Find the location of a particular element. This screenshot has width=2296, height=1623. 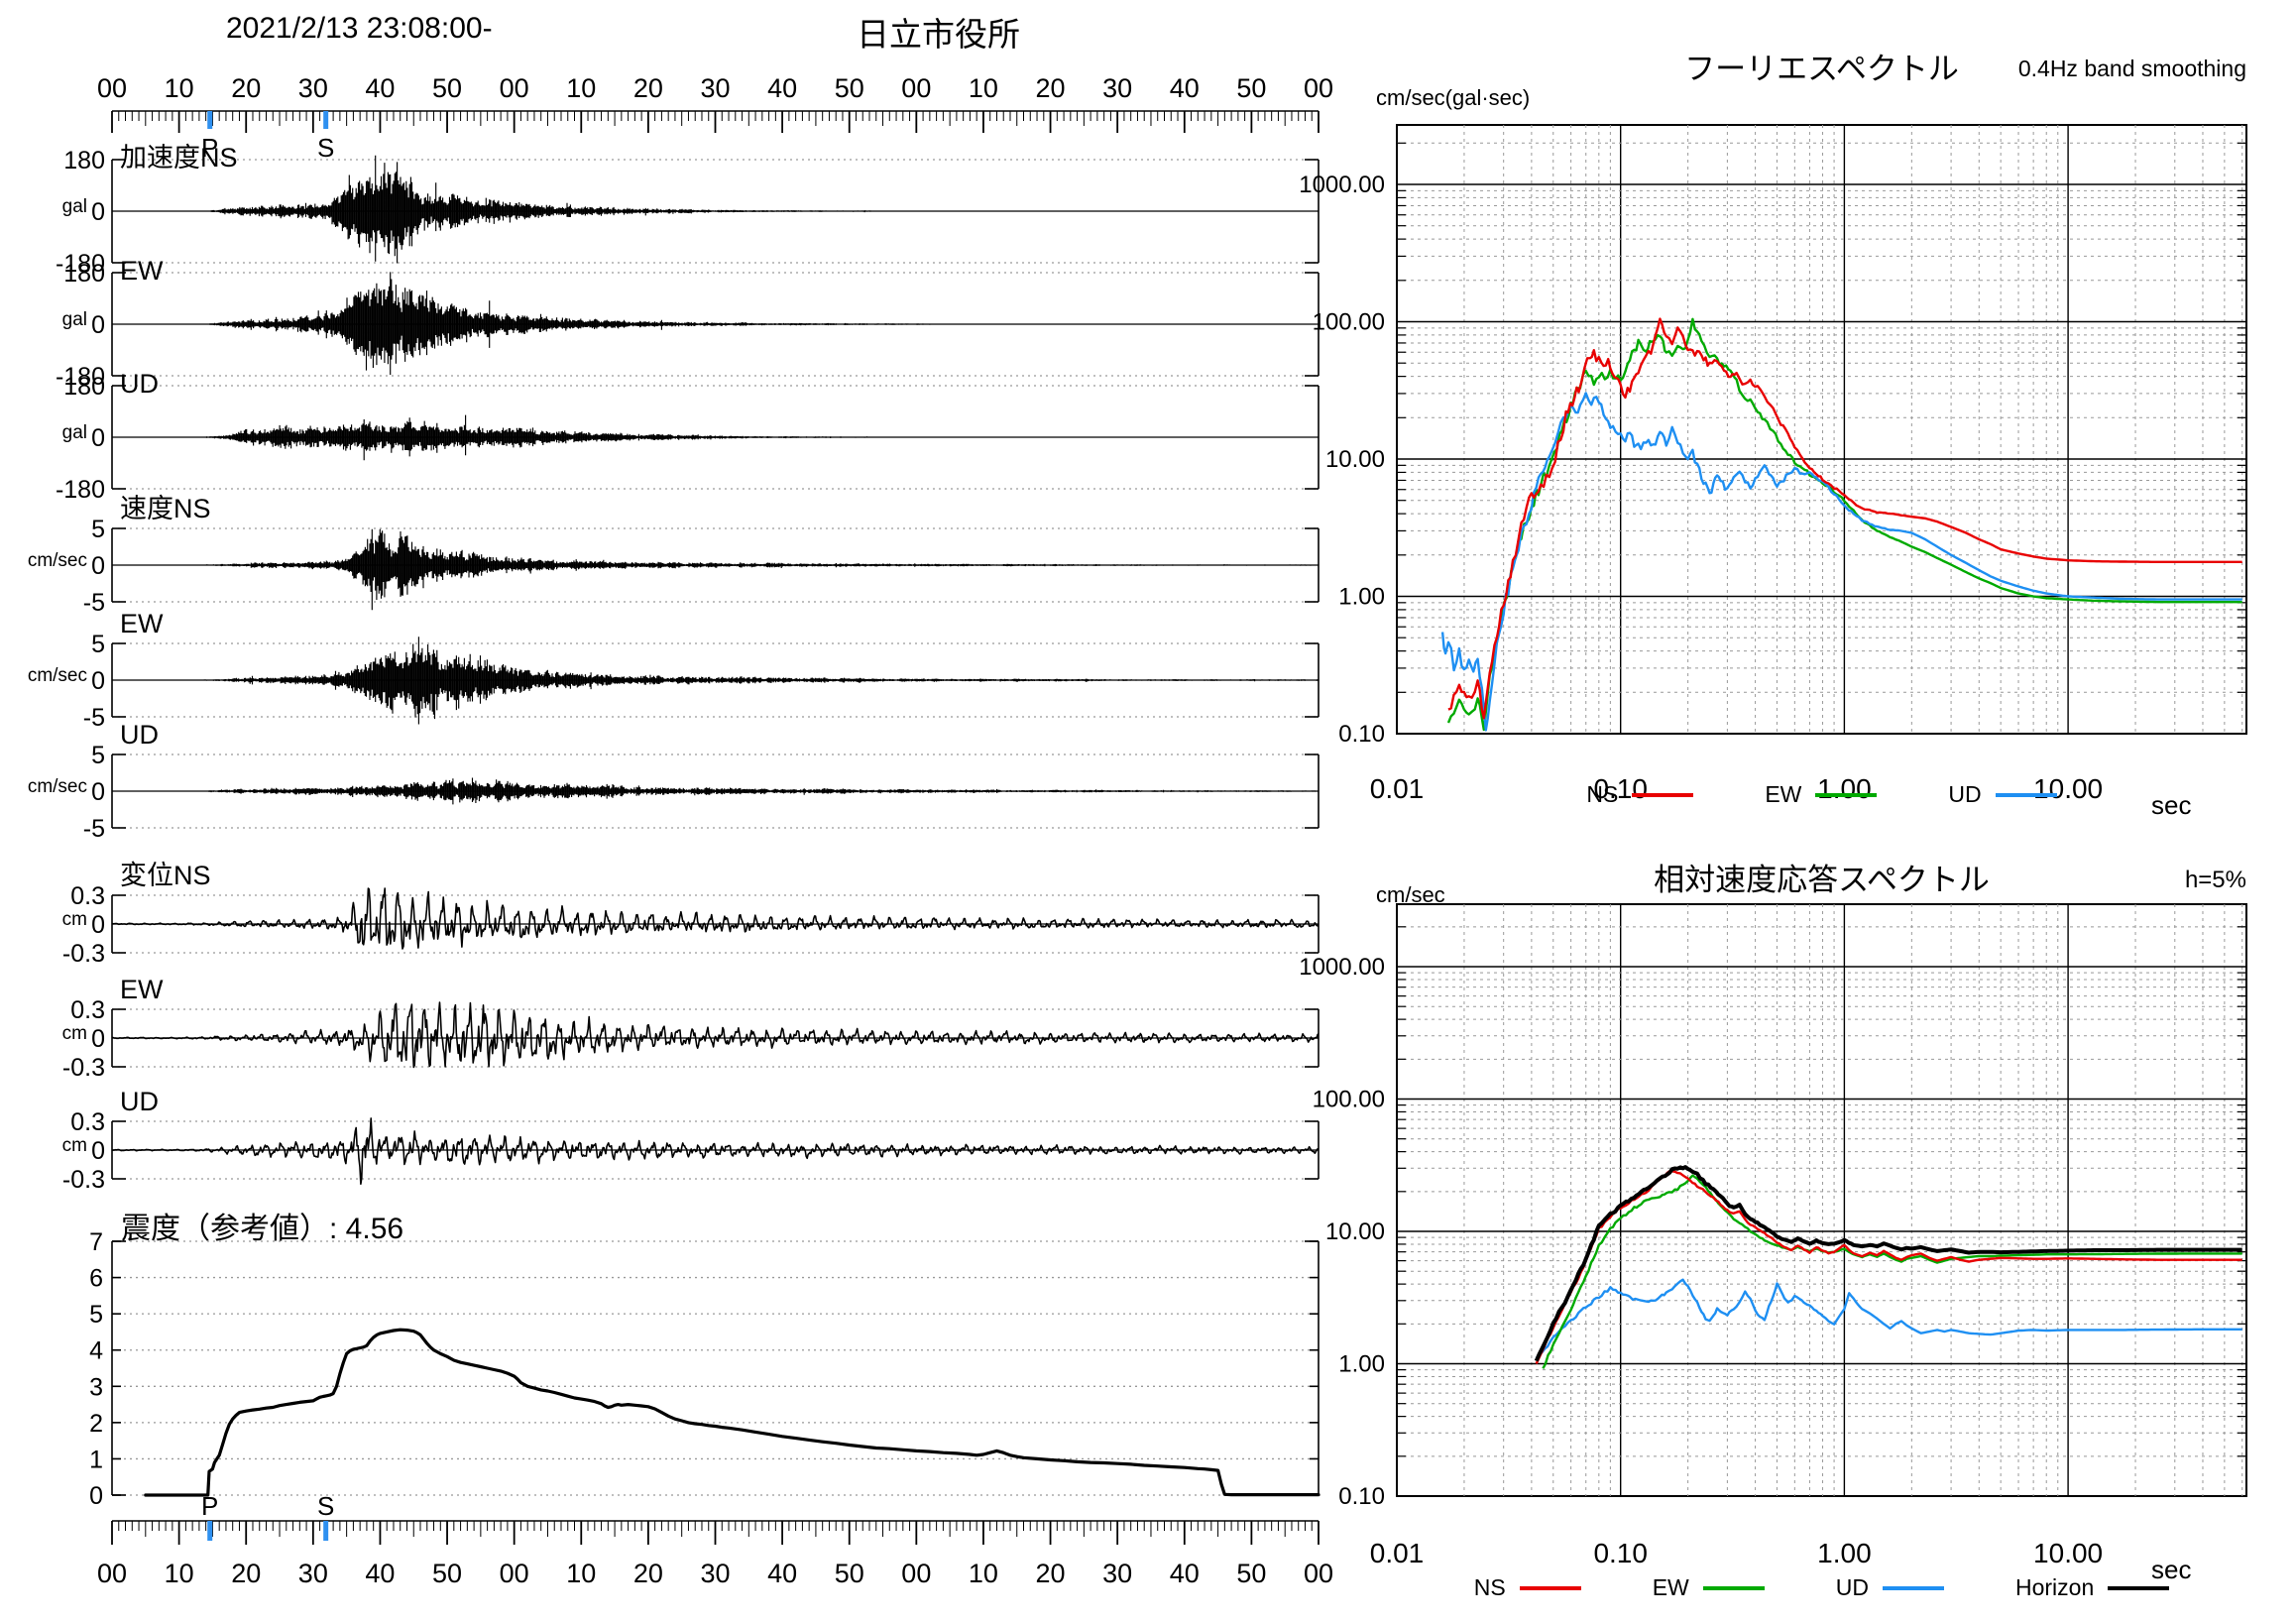

svg-text: 1 is located at coordinates (96, 1459).